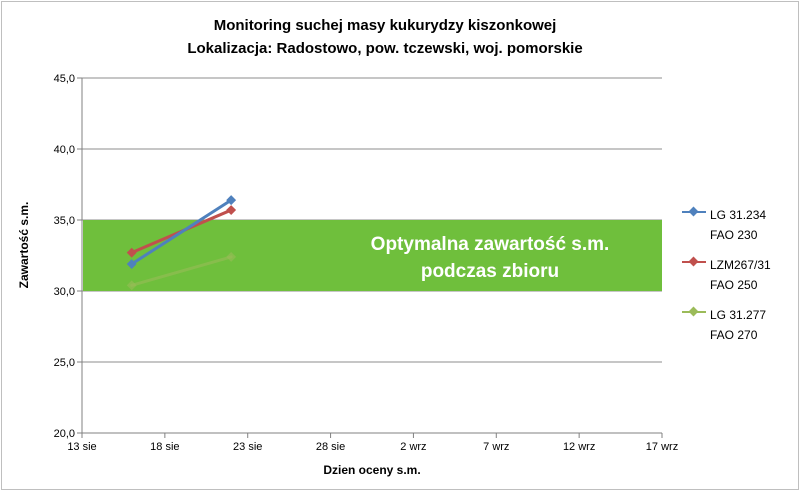 Image resolution: width=800 pixels, height=491 pixels. What do you see at coordinates (64, 292) in the screenshot?
I see `y-tick-label: 30,0` at bounding box center [64, 292].